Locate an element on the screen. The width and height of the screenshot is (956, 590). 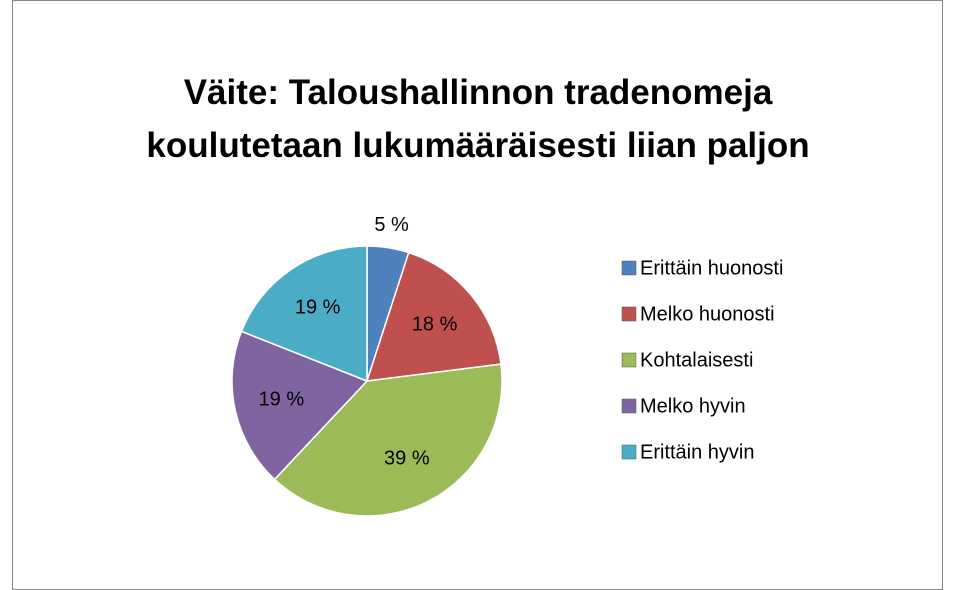
data-label: 18 % is located at coordinates (435, 324).